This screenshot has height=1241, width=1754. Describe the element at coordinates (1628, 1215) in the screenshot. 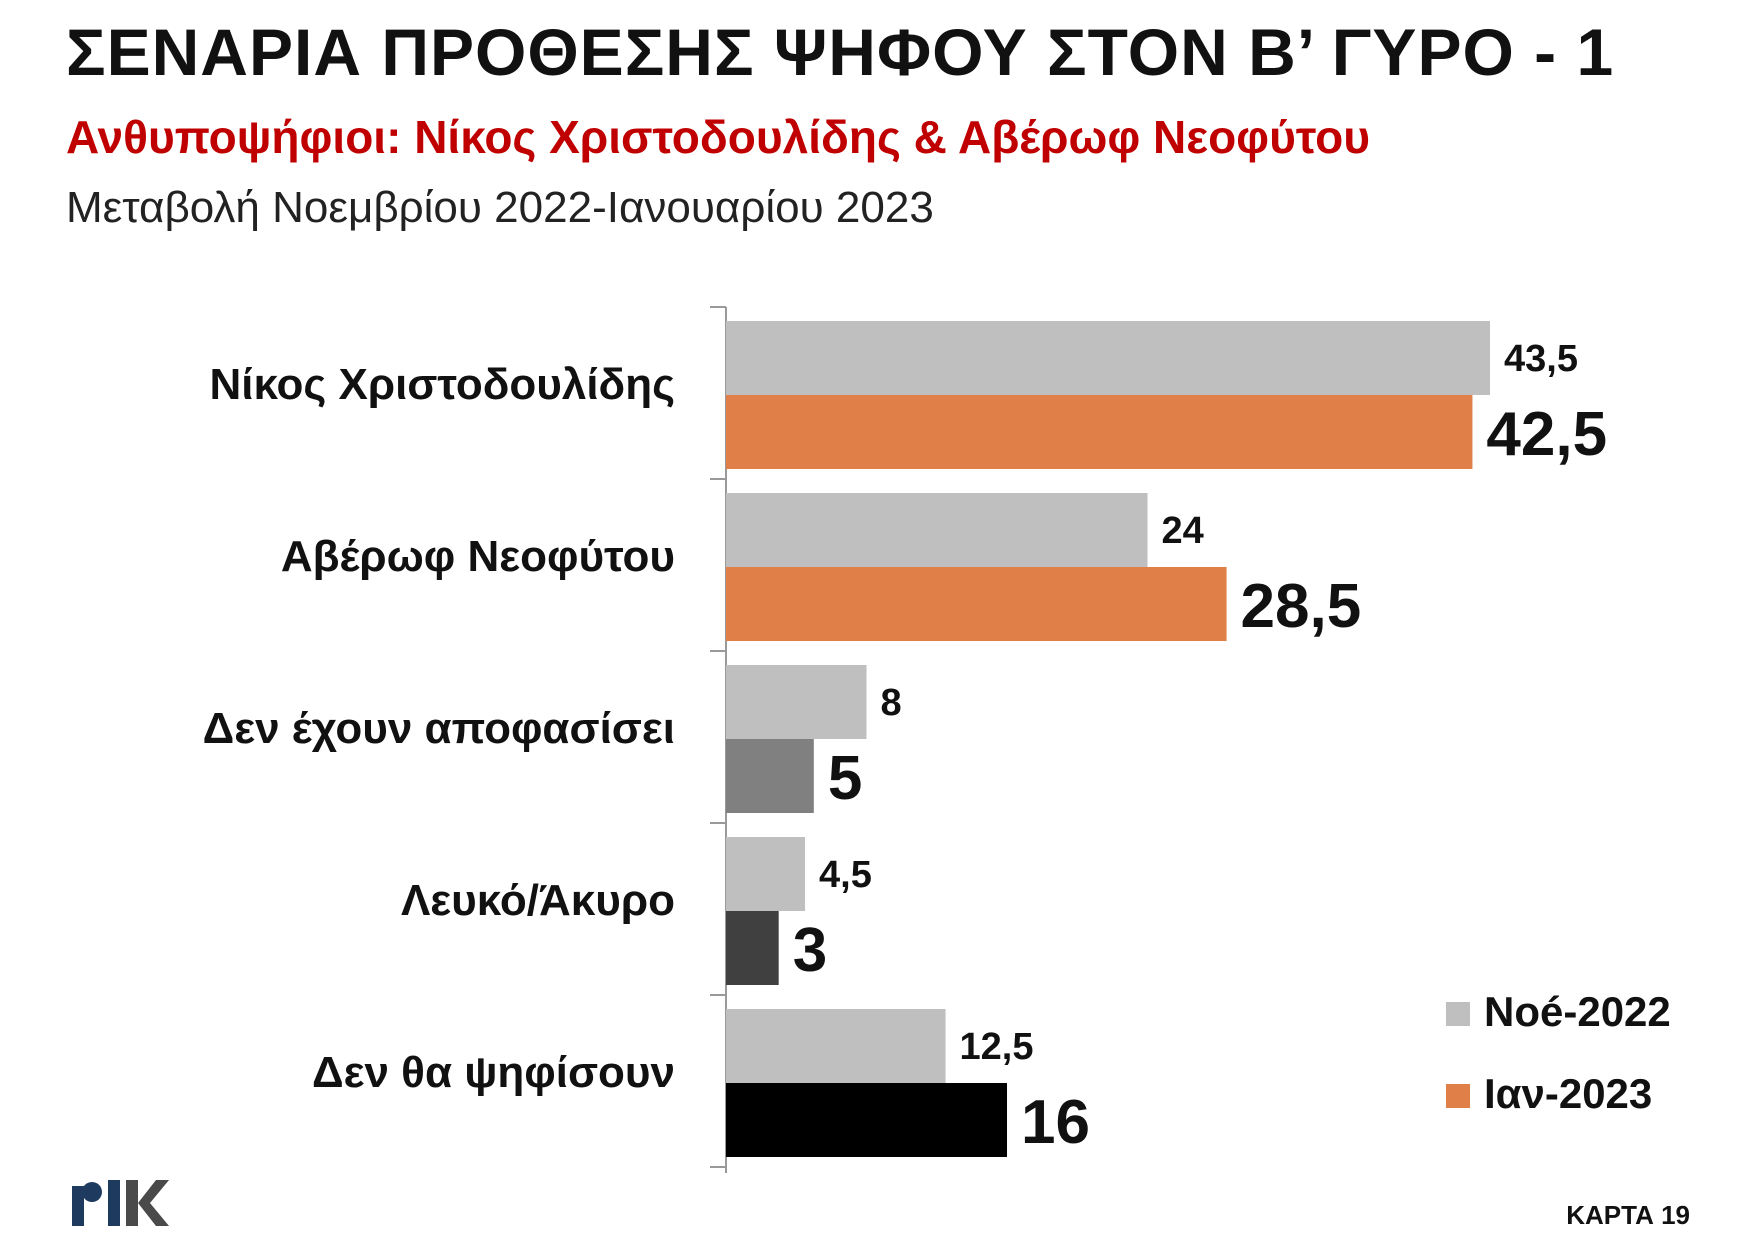

I see `card-number: ΚΑΡΤΑ 19` at that location.